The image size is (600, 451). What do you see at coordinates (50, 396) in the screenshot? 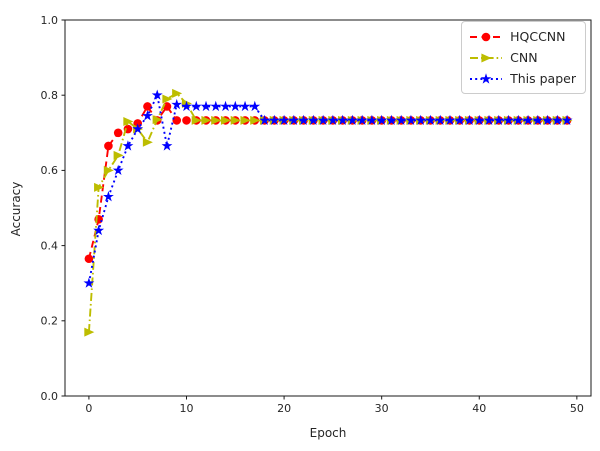
I see `svg-text: 0.0` at bounding box center [50, 396].